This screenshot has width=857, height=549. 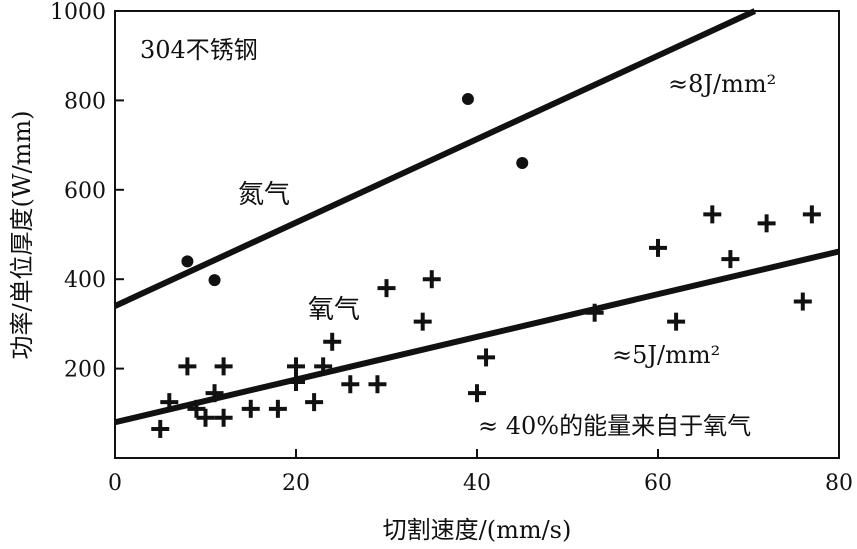 I want to click on x-tick-label: 80, so click(x=839, y=483).